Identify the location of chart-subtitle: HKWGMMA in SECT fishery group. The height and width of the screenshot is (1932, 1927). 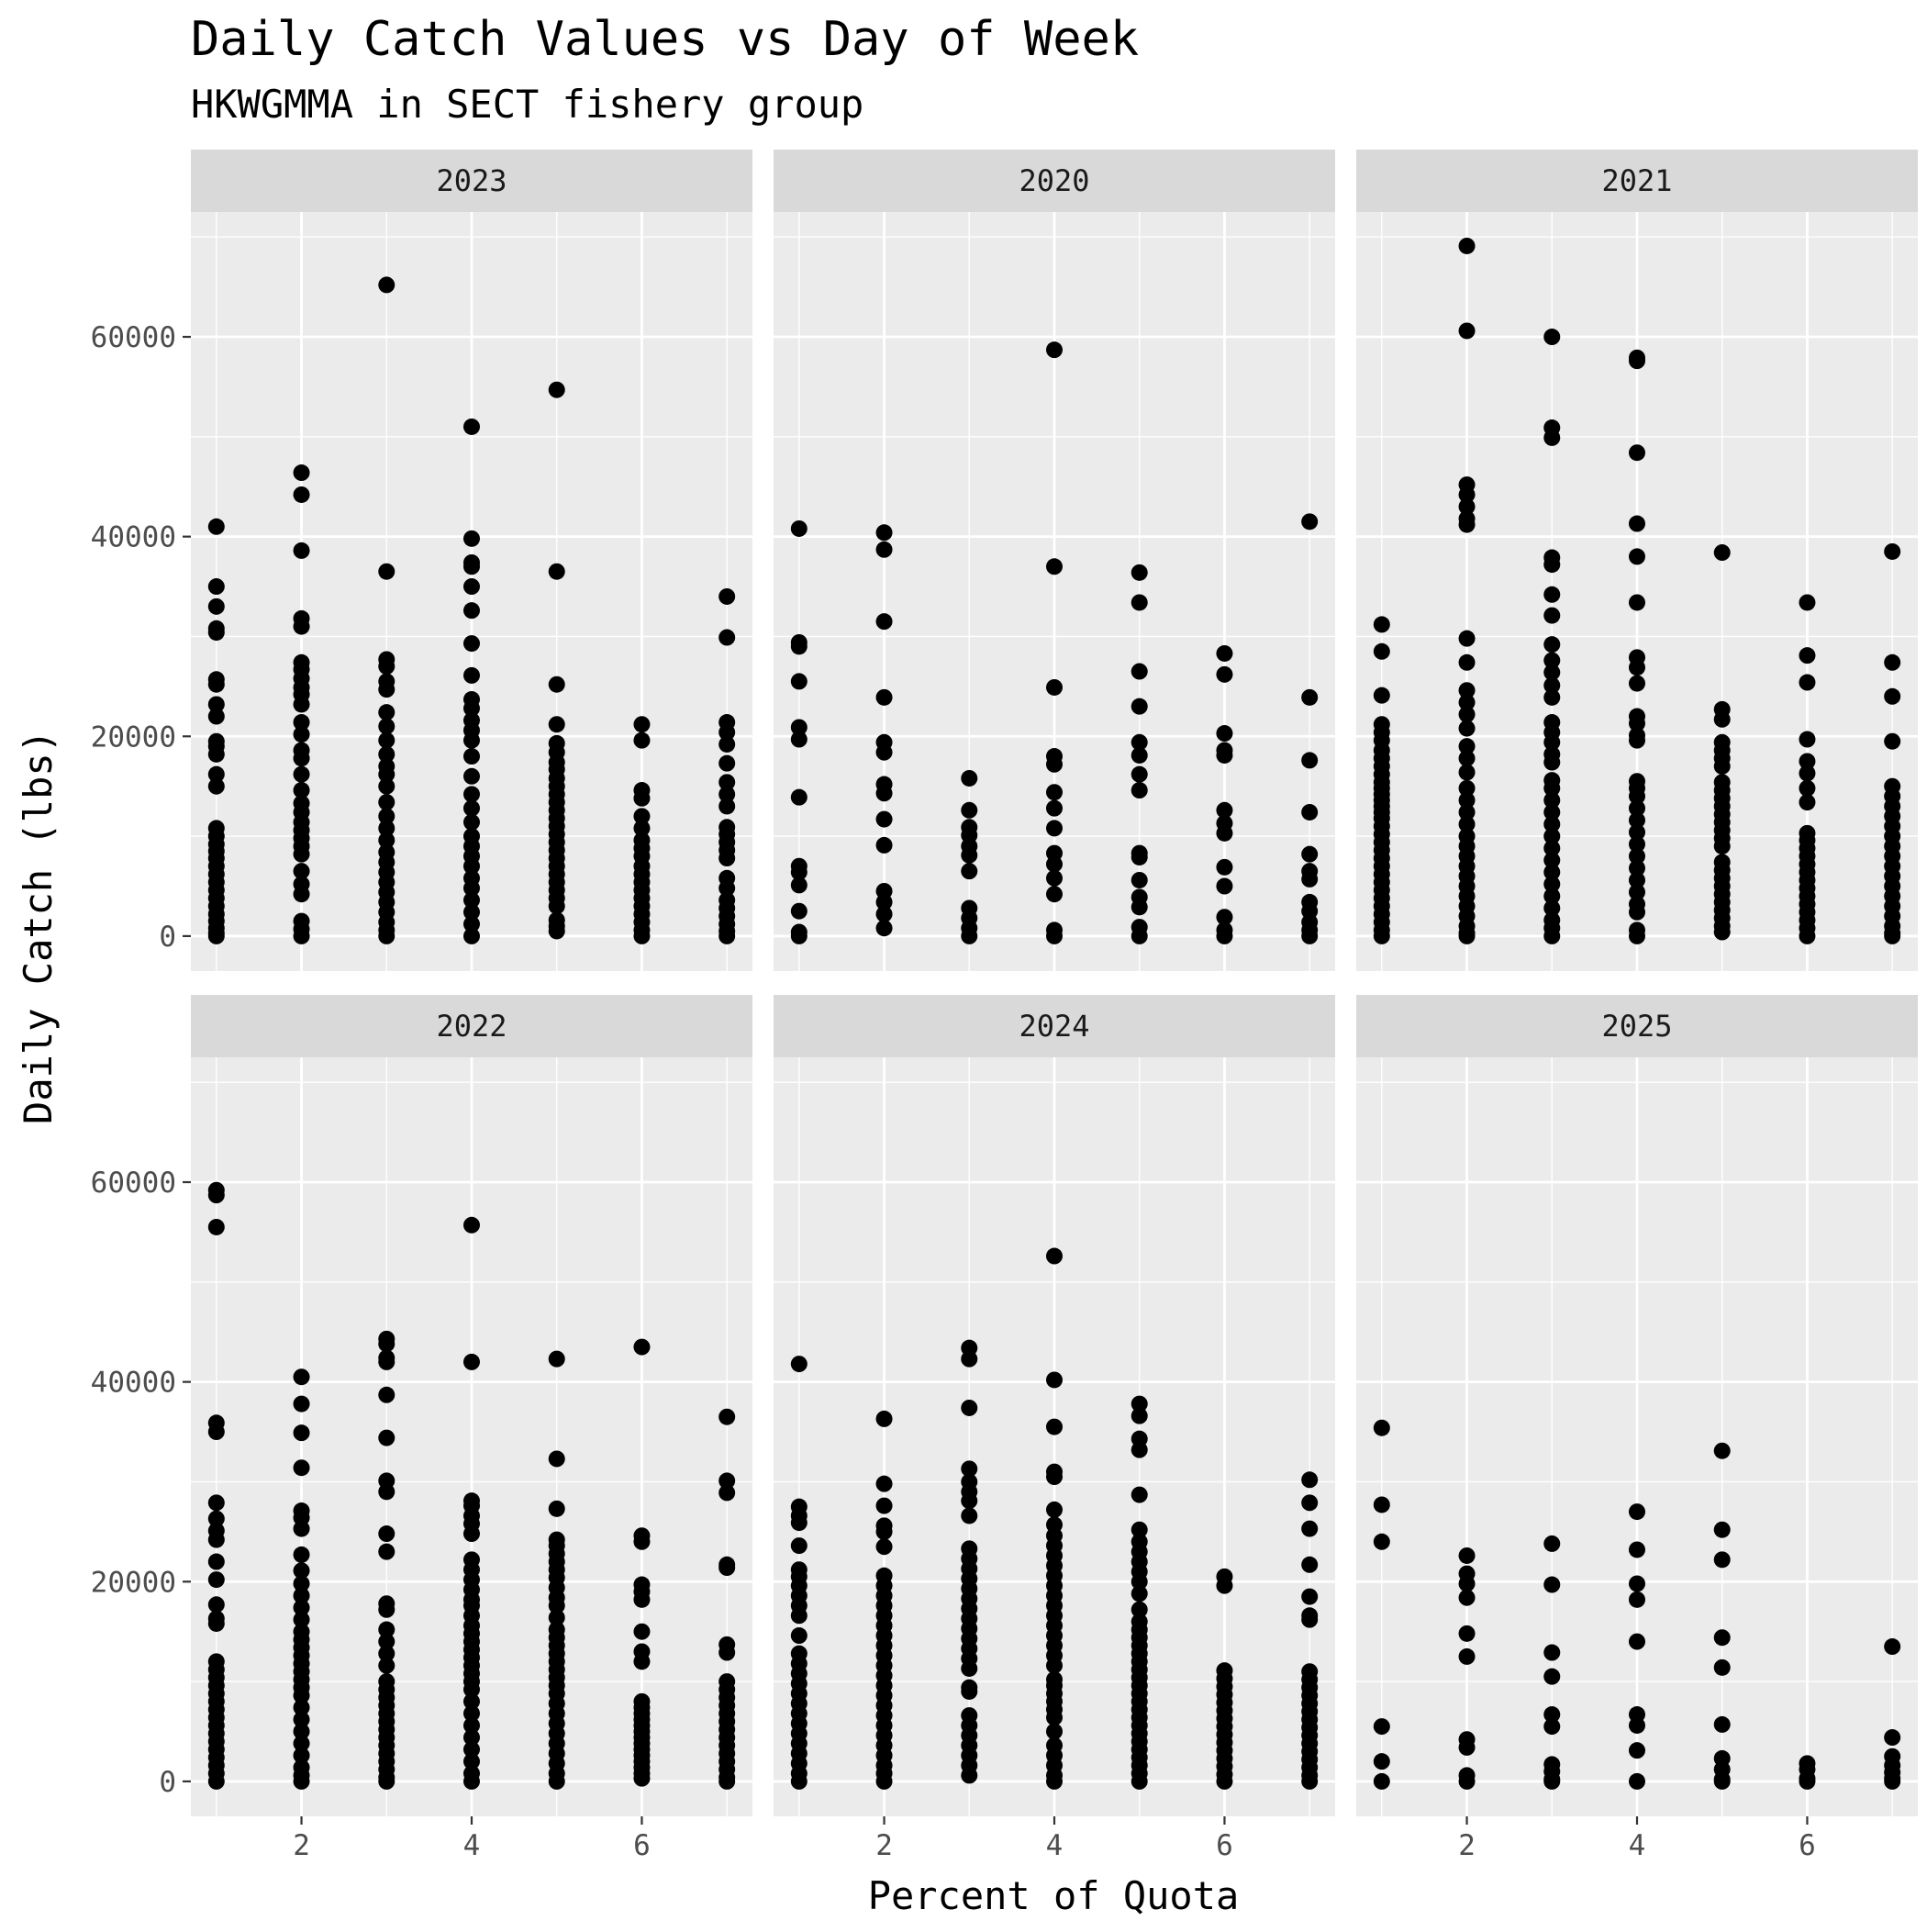
(527, 104).